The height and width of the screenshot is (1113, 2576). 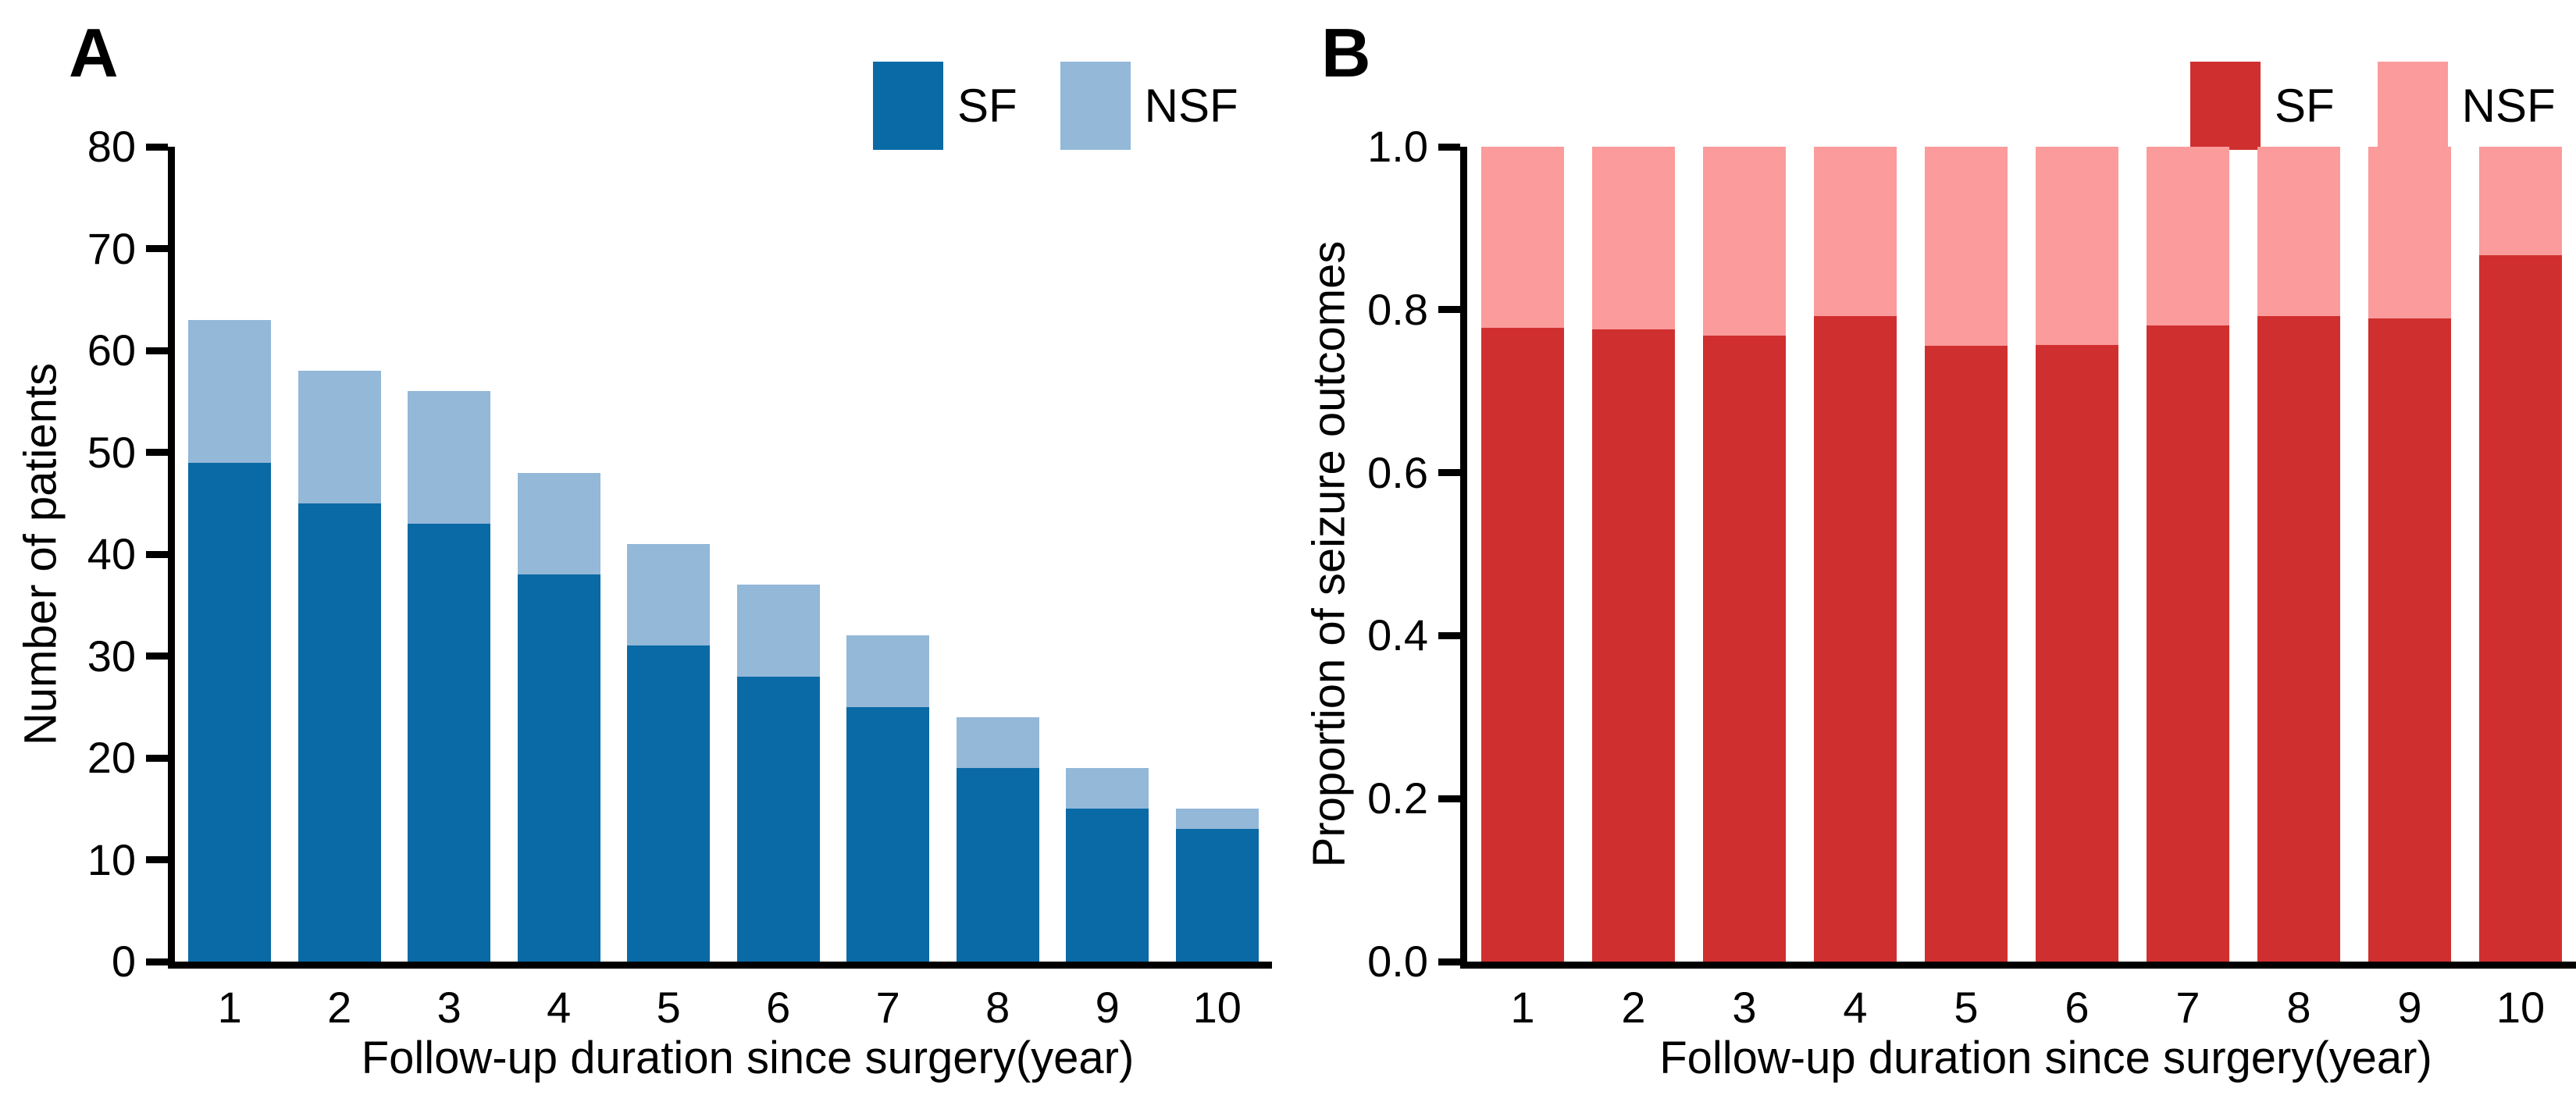 What do you see at coordinates (1397, 798) in the screenshot?
I see `y-tick-label: 0.2` at bounding box center [1397, 798].